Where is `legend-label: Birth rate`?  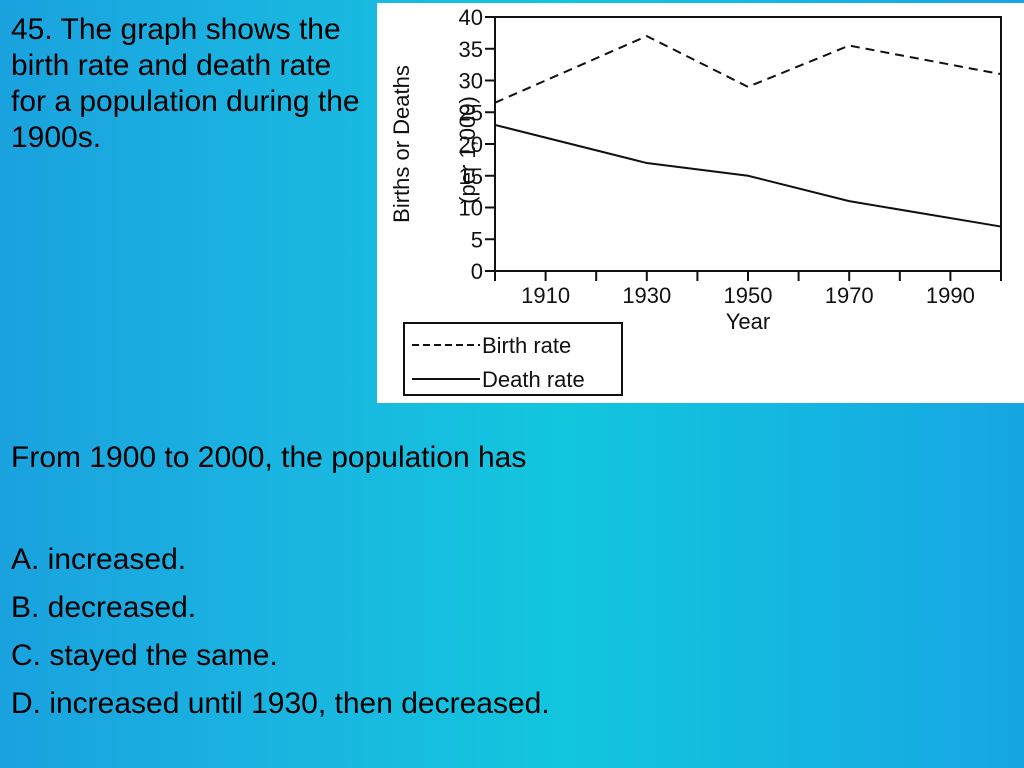 legend-label: Birth rate is located at coordinates (526, 345).